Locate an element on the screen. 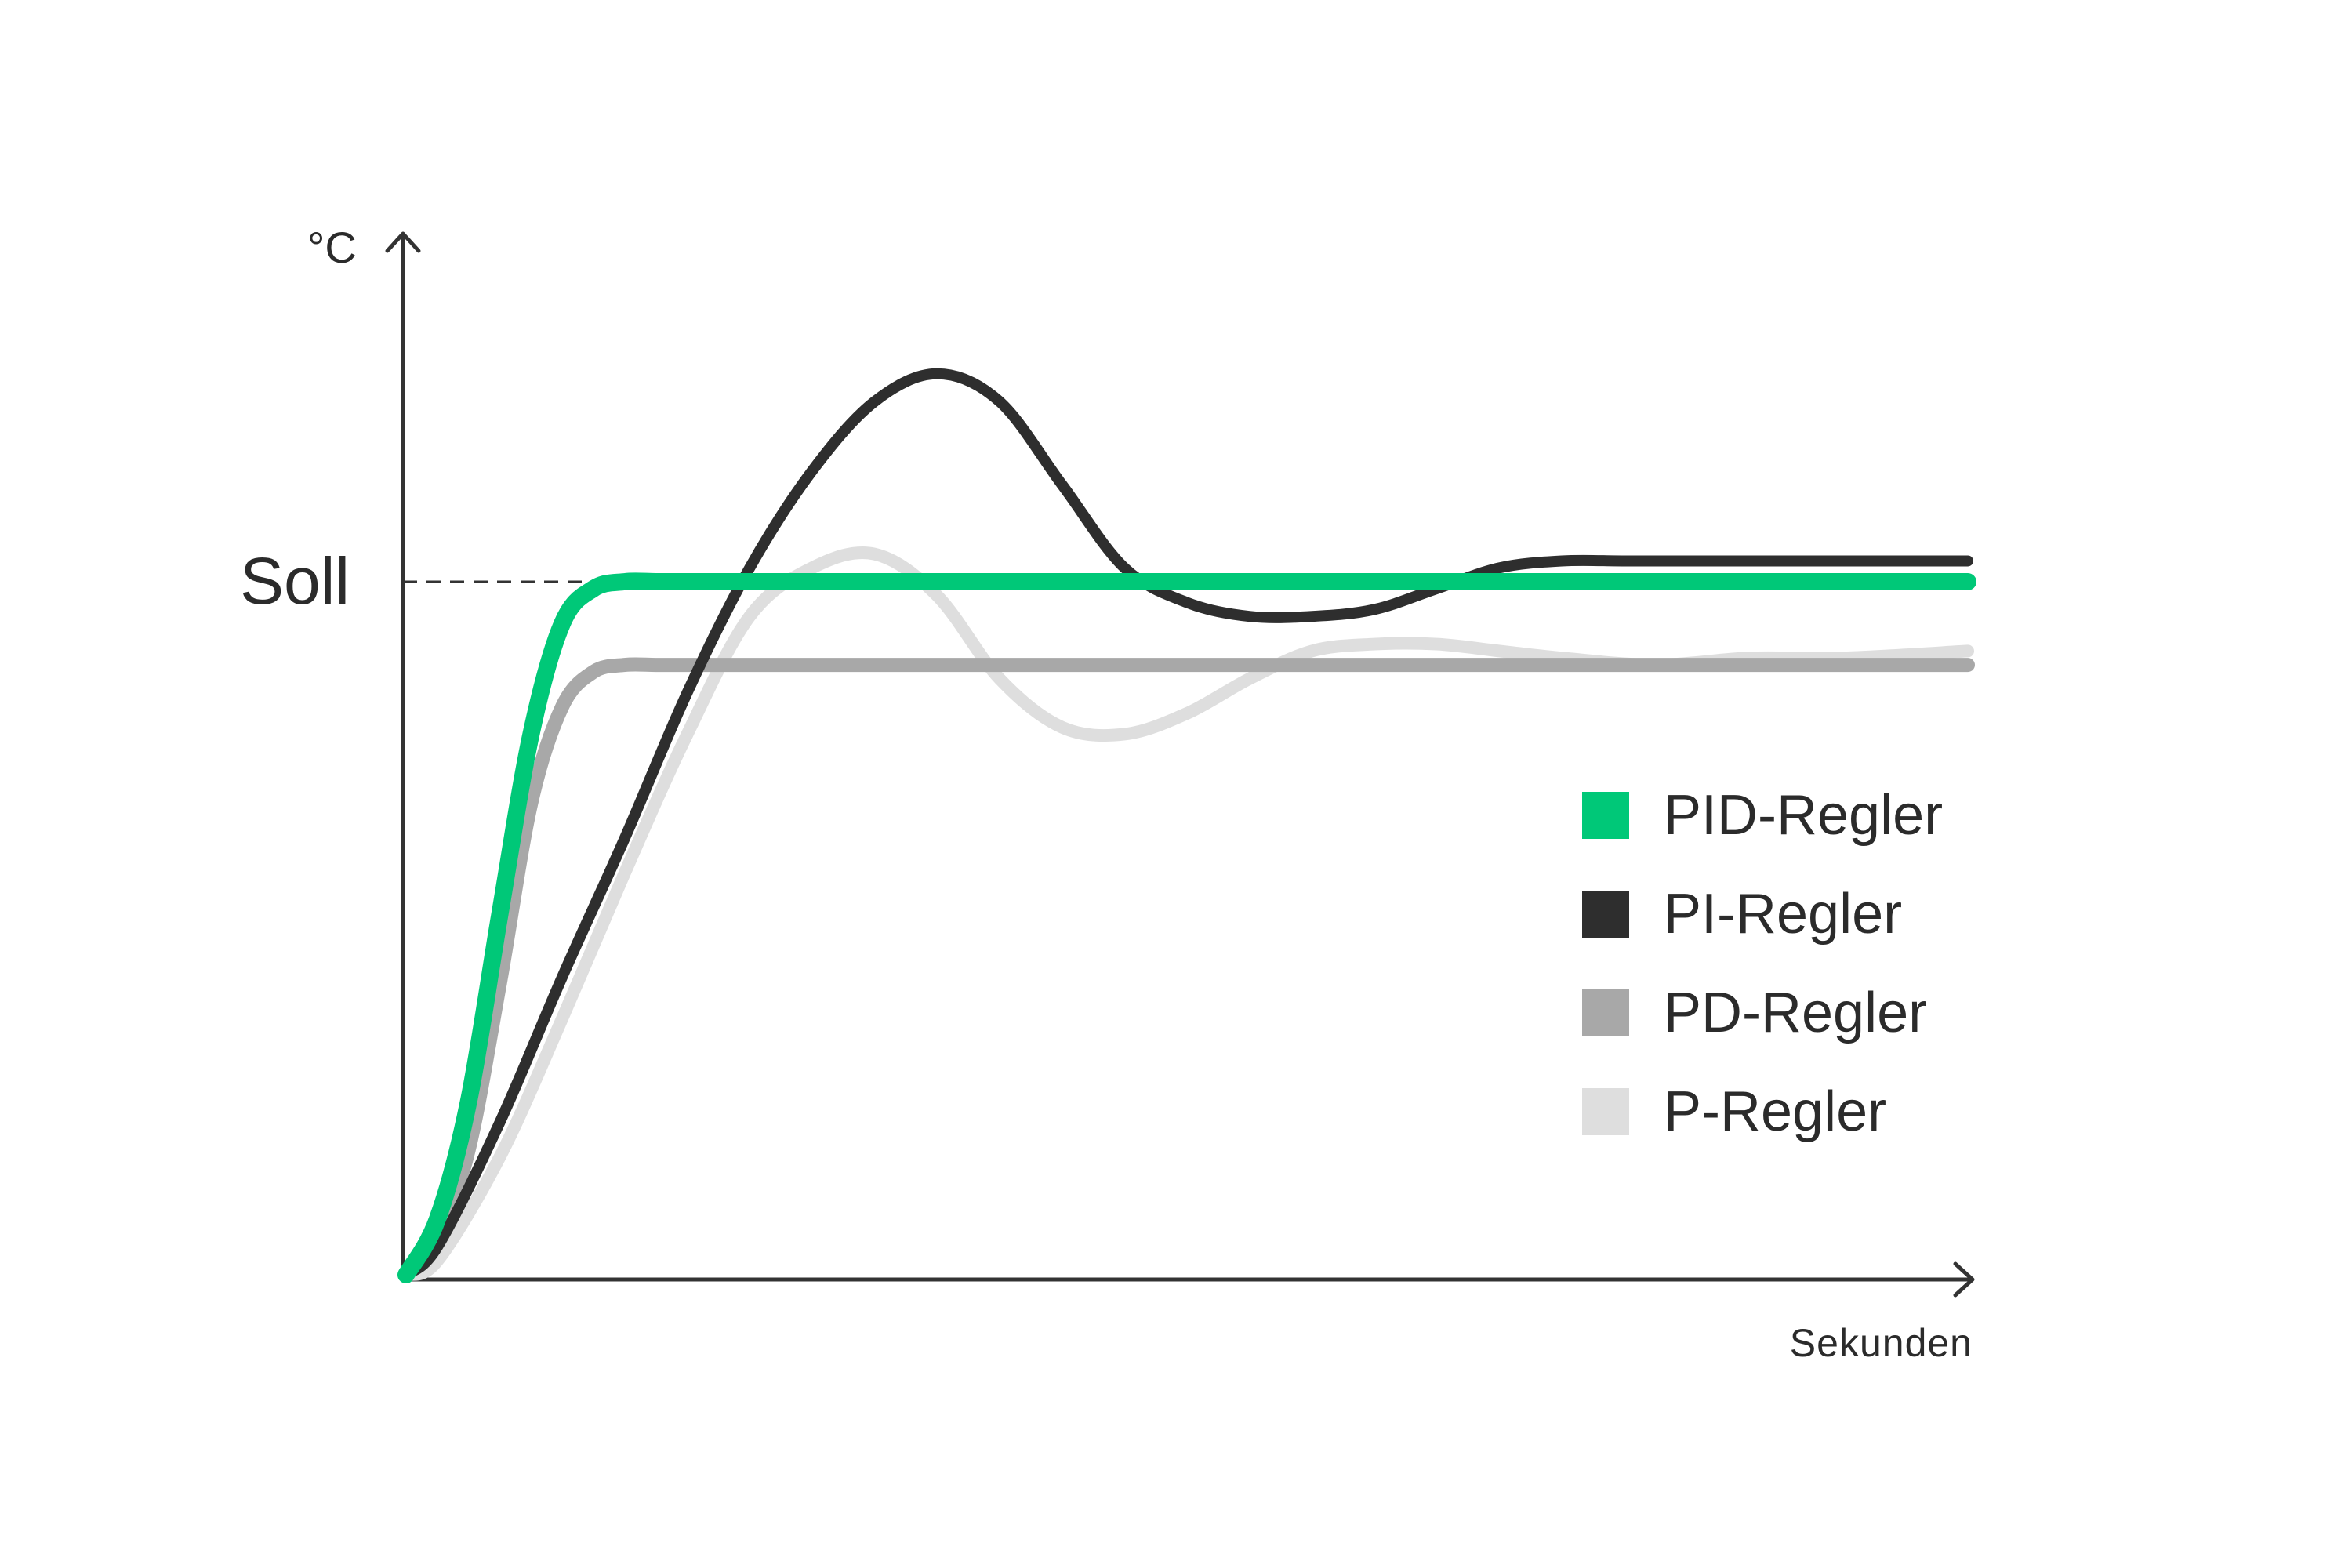 The image size is (2352, 1568). legend-swatch-pd-regler is located at coordinates (1605, 1012).